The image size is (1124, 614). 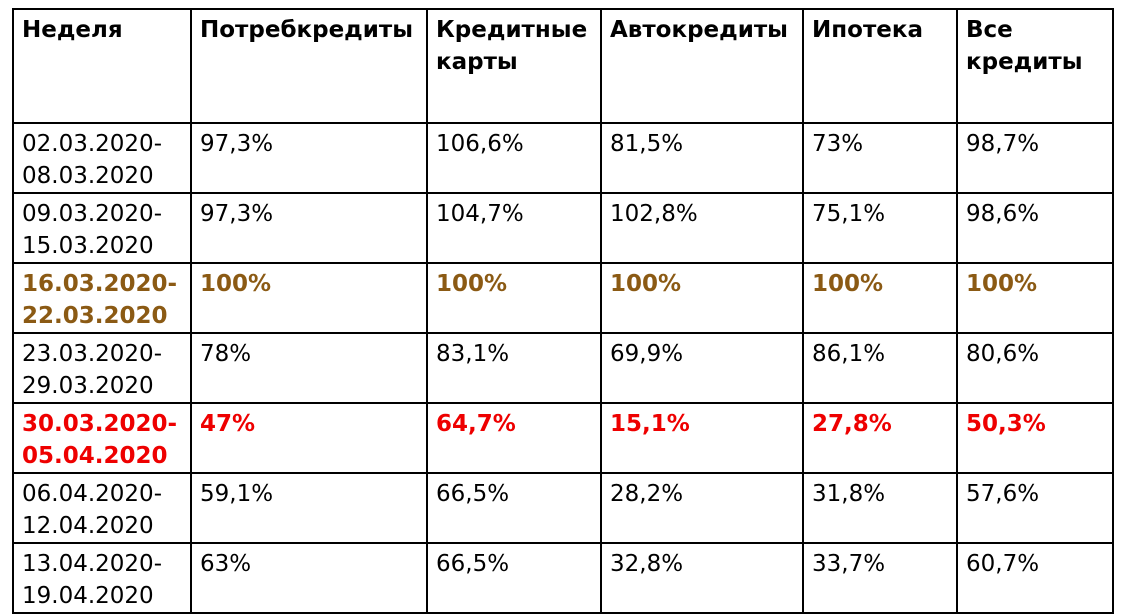 What do you see at coordinates (514, 438) in the screenshot?
I see `value-cell: 64,7%` at bounding box center [514, 438].